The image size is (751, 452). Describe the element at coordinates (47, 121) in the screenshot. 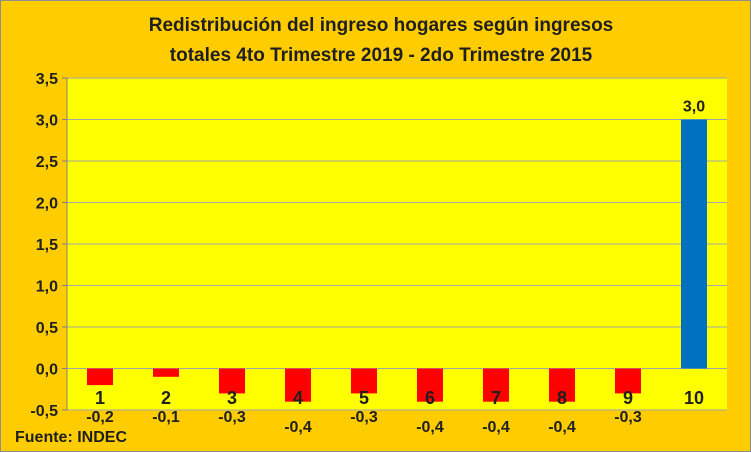

I see `y-tick-label: 3,0` at that location.